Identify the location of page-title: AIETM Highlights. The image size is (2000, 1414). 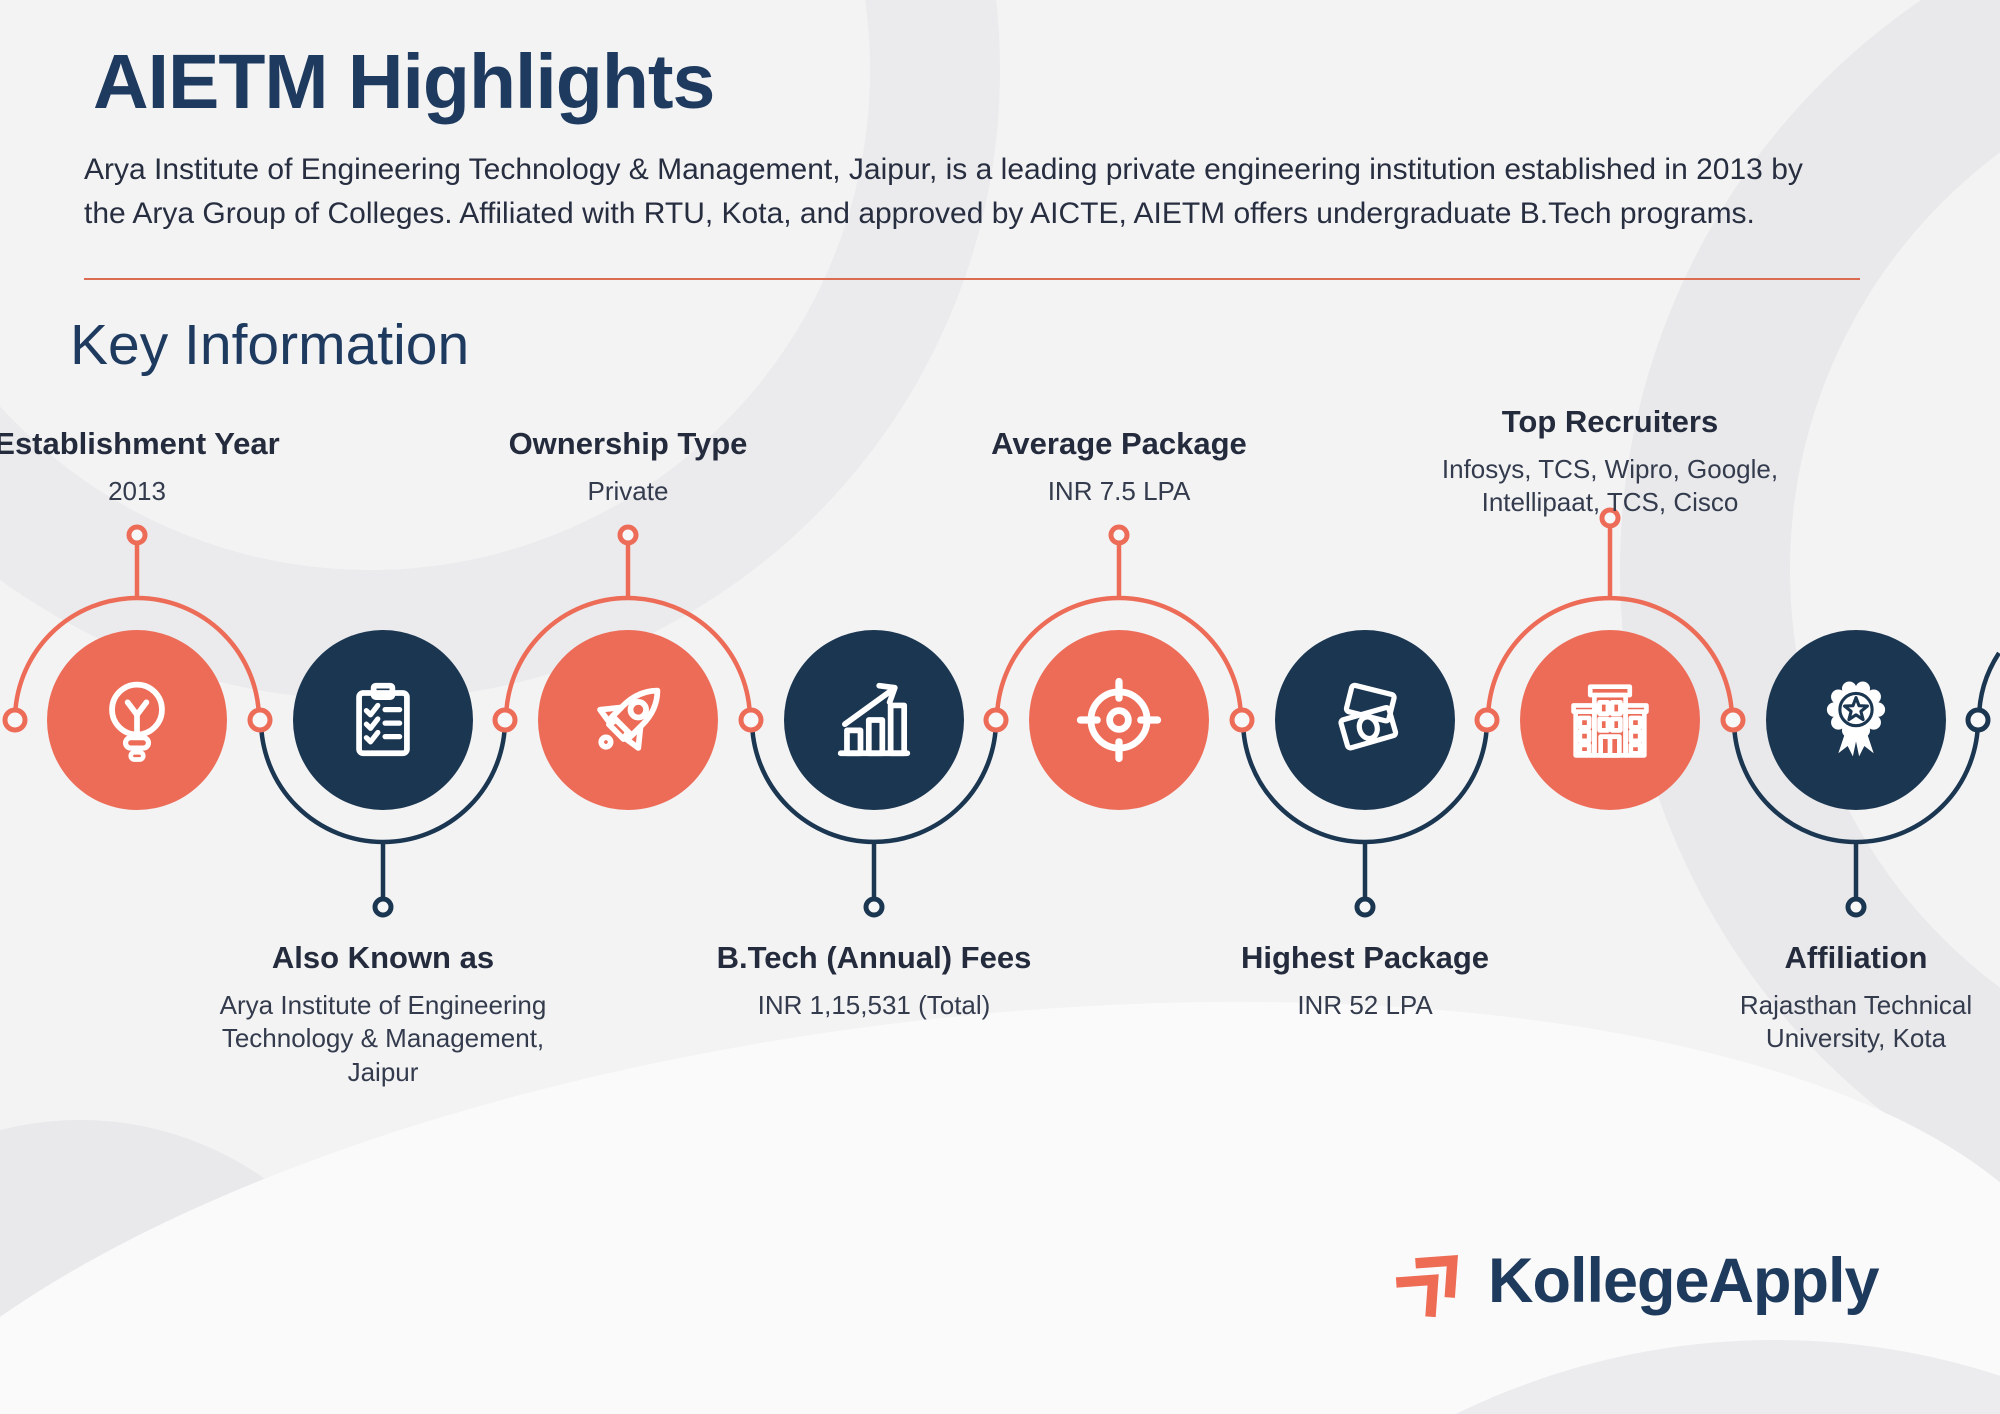
(404, 82).